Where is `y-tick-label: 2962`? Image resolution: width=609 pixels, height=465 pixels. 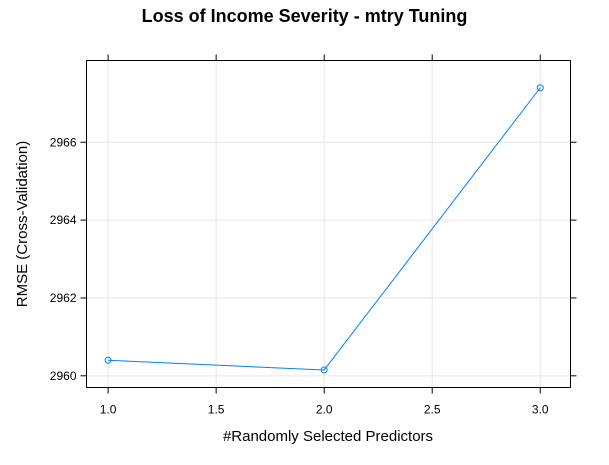 y-tick-label: 2962 is located at coordinates (63, 298).